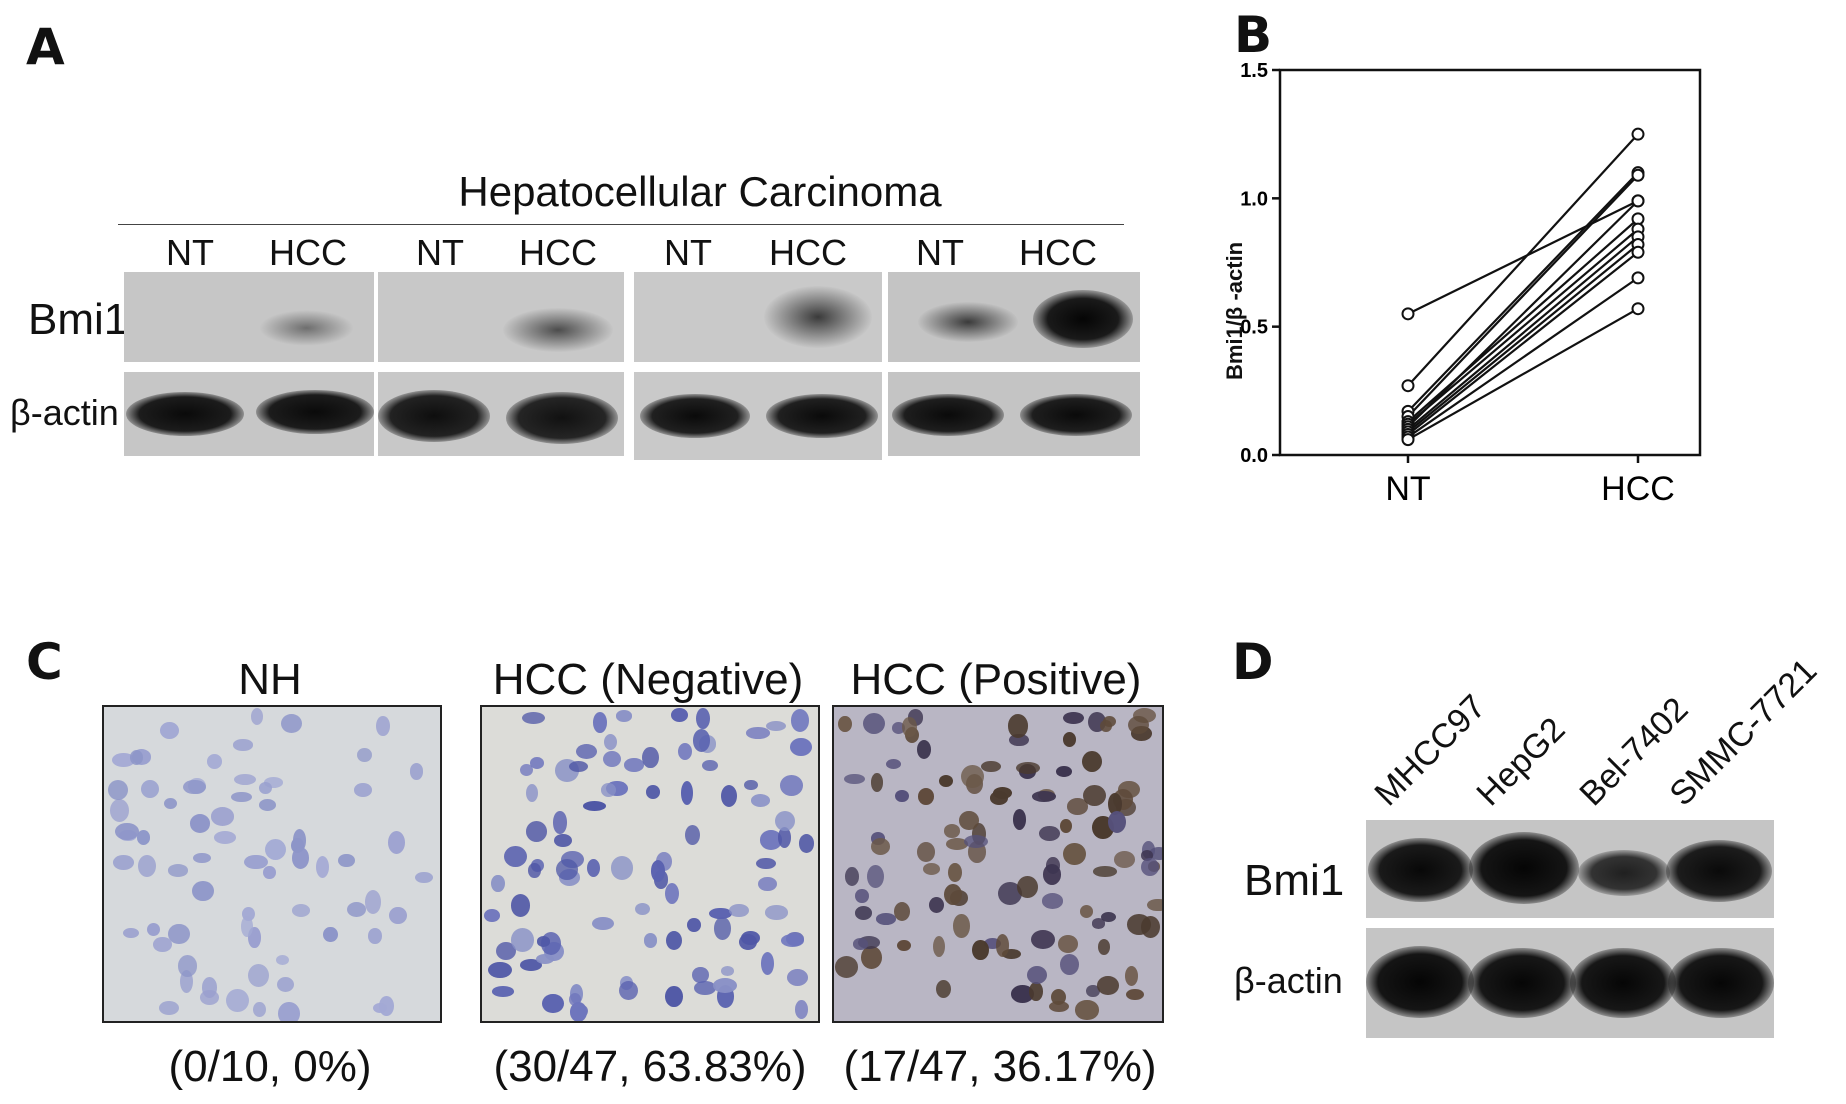 The width and height of the screenshot is (1846, 1104). Describe the element at coordinates (700, 191) in the screenshot. I see `panel-a-title: Hepatocellular Carcinoma` at that location.